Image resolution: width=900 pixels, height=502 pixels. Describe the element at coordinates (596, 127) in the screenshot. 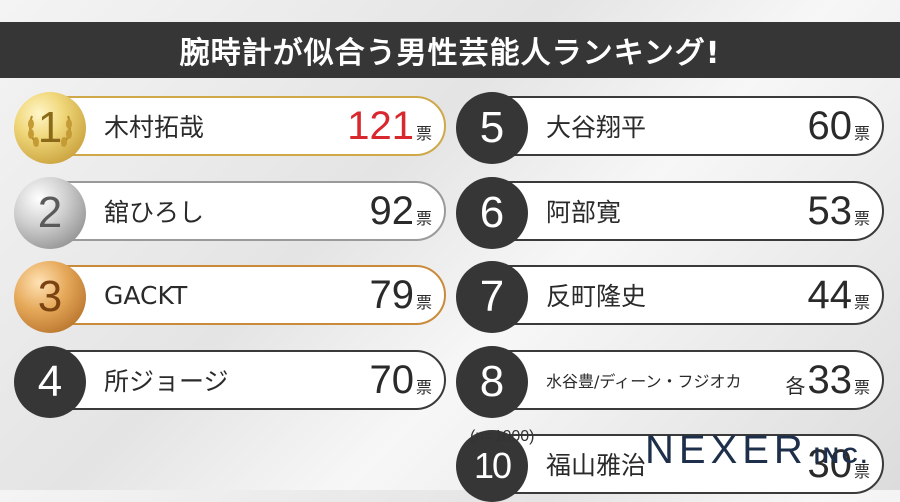

I see `celebrity-name: 大谷翔平` at that location.